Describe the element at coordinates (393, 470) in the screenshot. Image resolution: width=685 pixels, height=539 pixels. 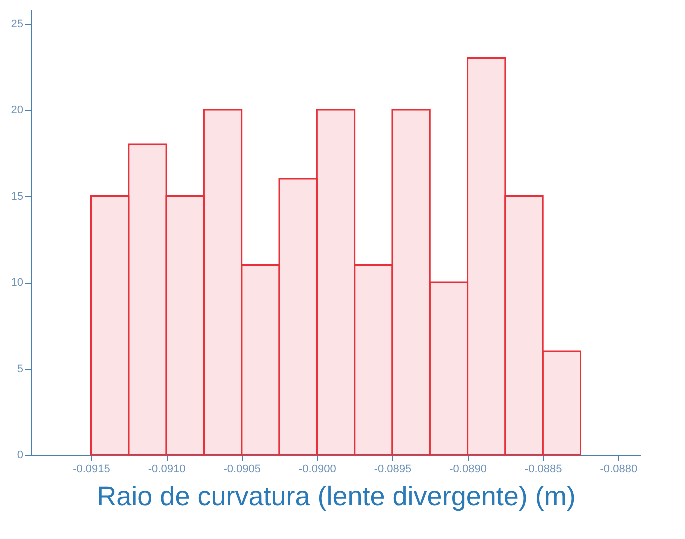
I see `x-tick-label: -0.0895` at that location.